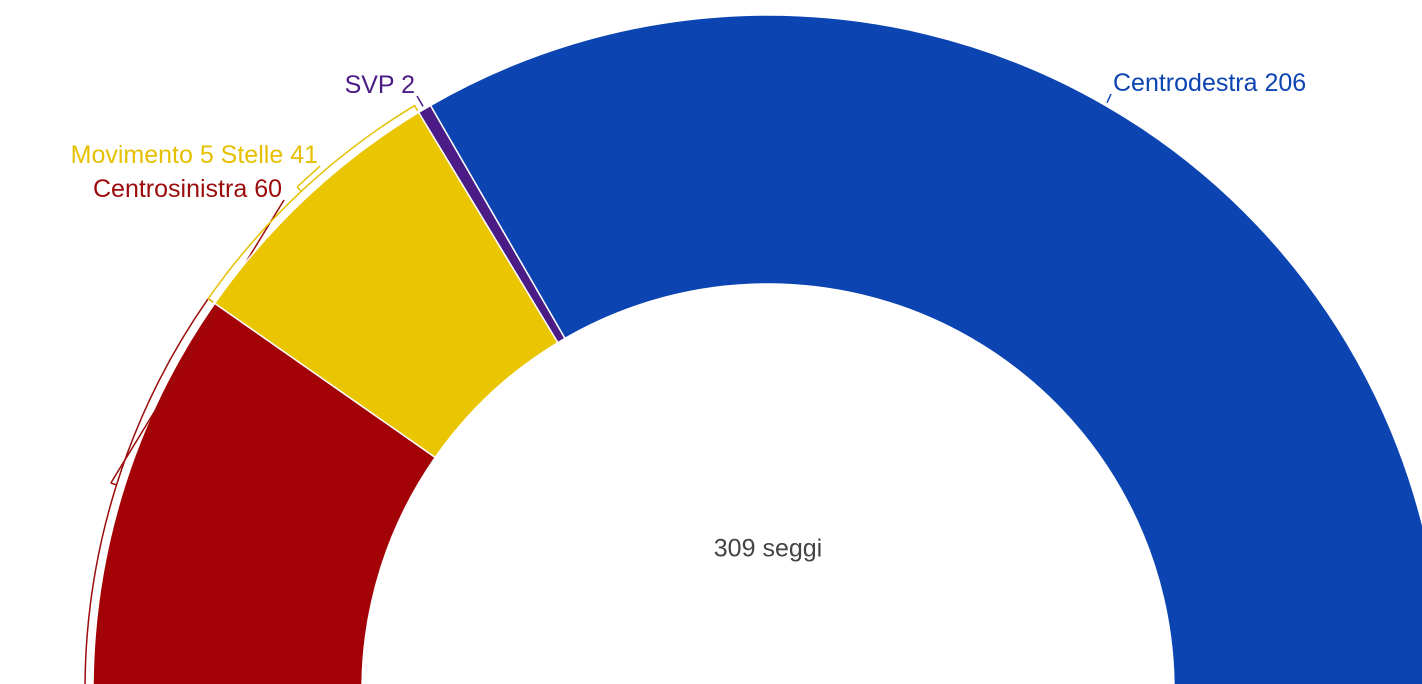  What do you see at coordinates (304, 155) in the screenshot?
I see `label-value: 41` at bounding box center [304, 155].